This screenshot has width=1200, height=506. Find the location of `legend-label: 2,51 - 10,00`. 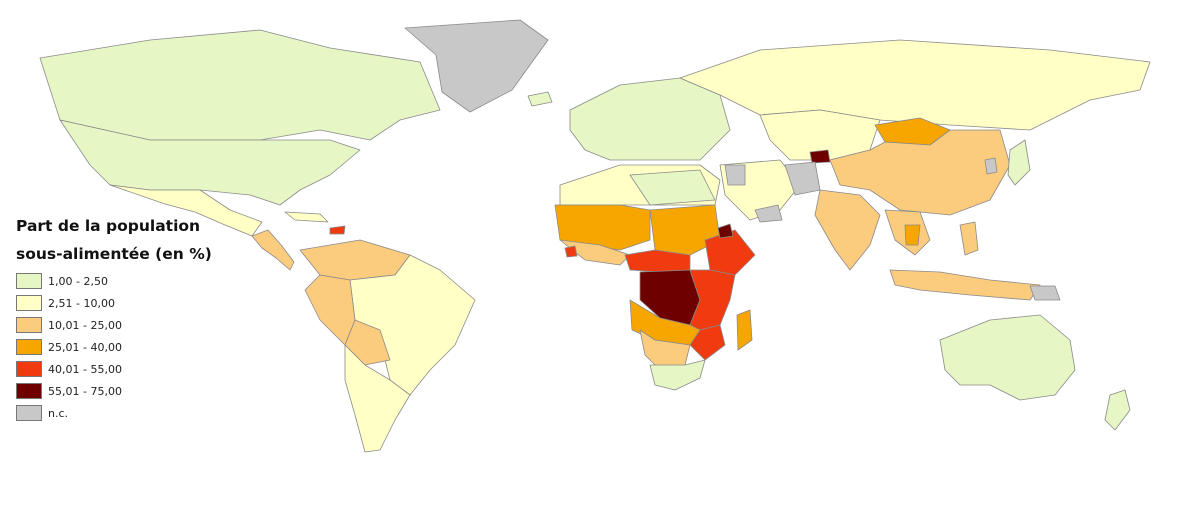

legend-label: 2,51 - 10,00 is located at coordinates (81, 303).